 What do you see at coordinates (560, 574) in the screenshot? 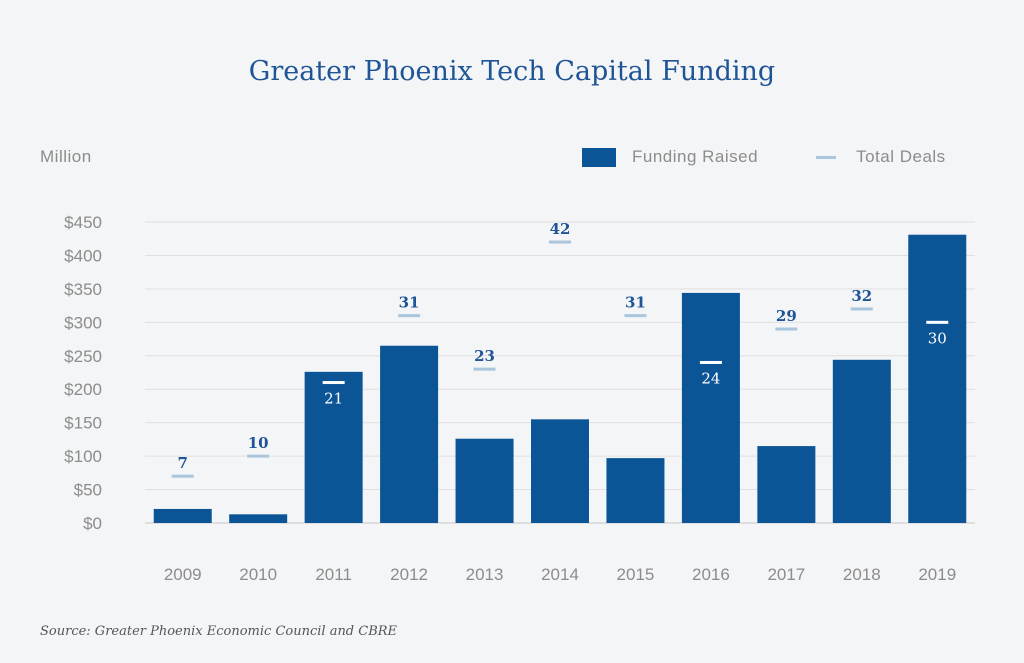
I see `x-tick-label: 2014` at bounding box center [560, 574].